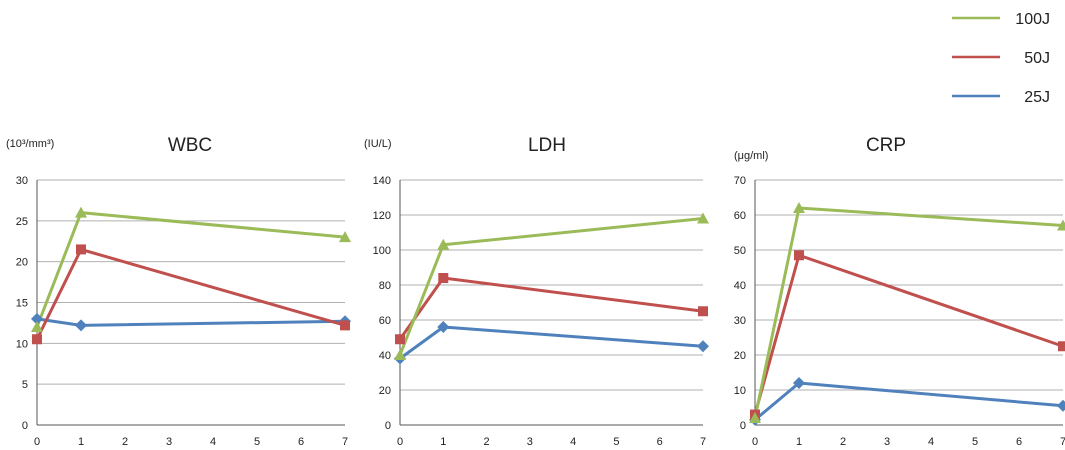 This screenshot has width=1065, height=450. What do you see at coordinates (1037, 97) in the screenshot?
I see `legend-label-25j: 25J` at bounding box center [1037, 97].